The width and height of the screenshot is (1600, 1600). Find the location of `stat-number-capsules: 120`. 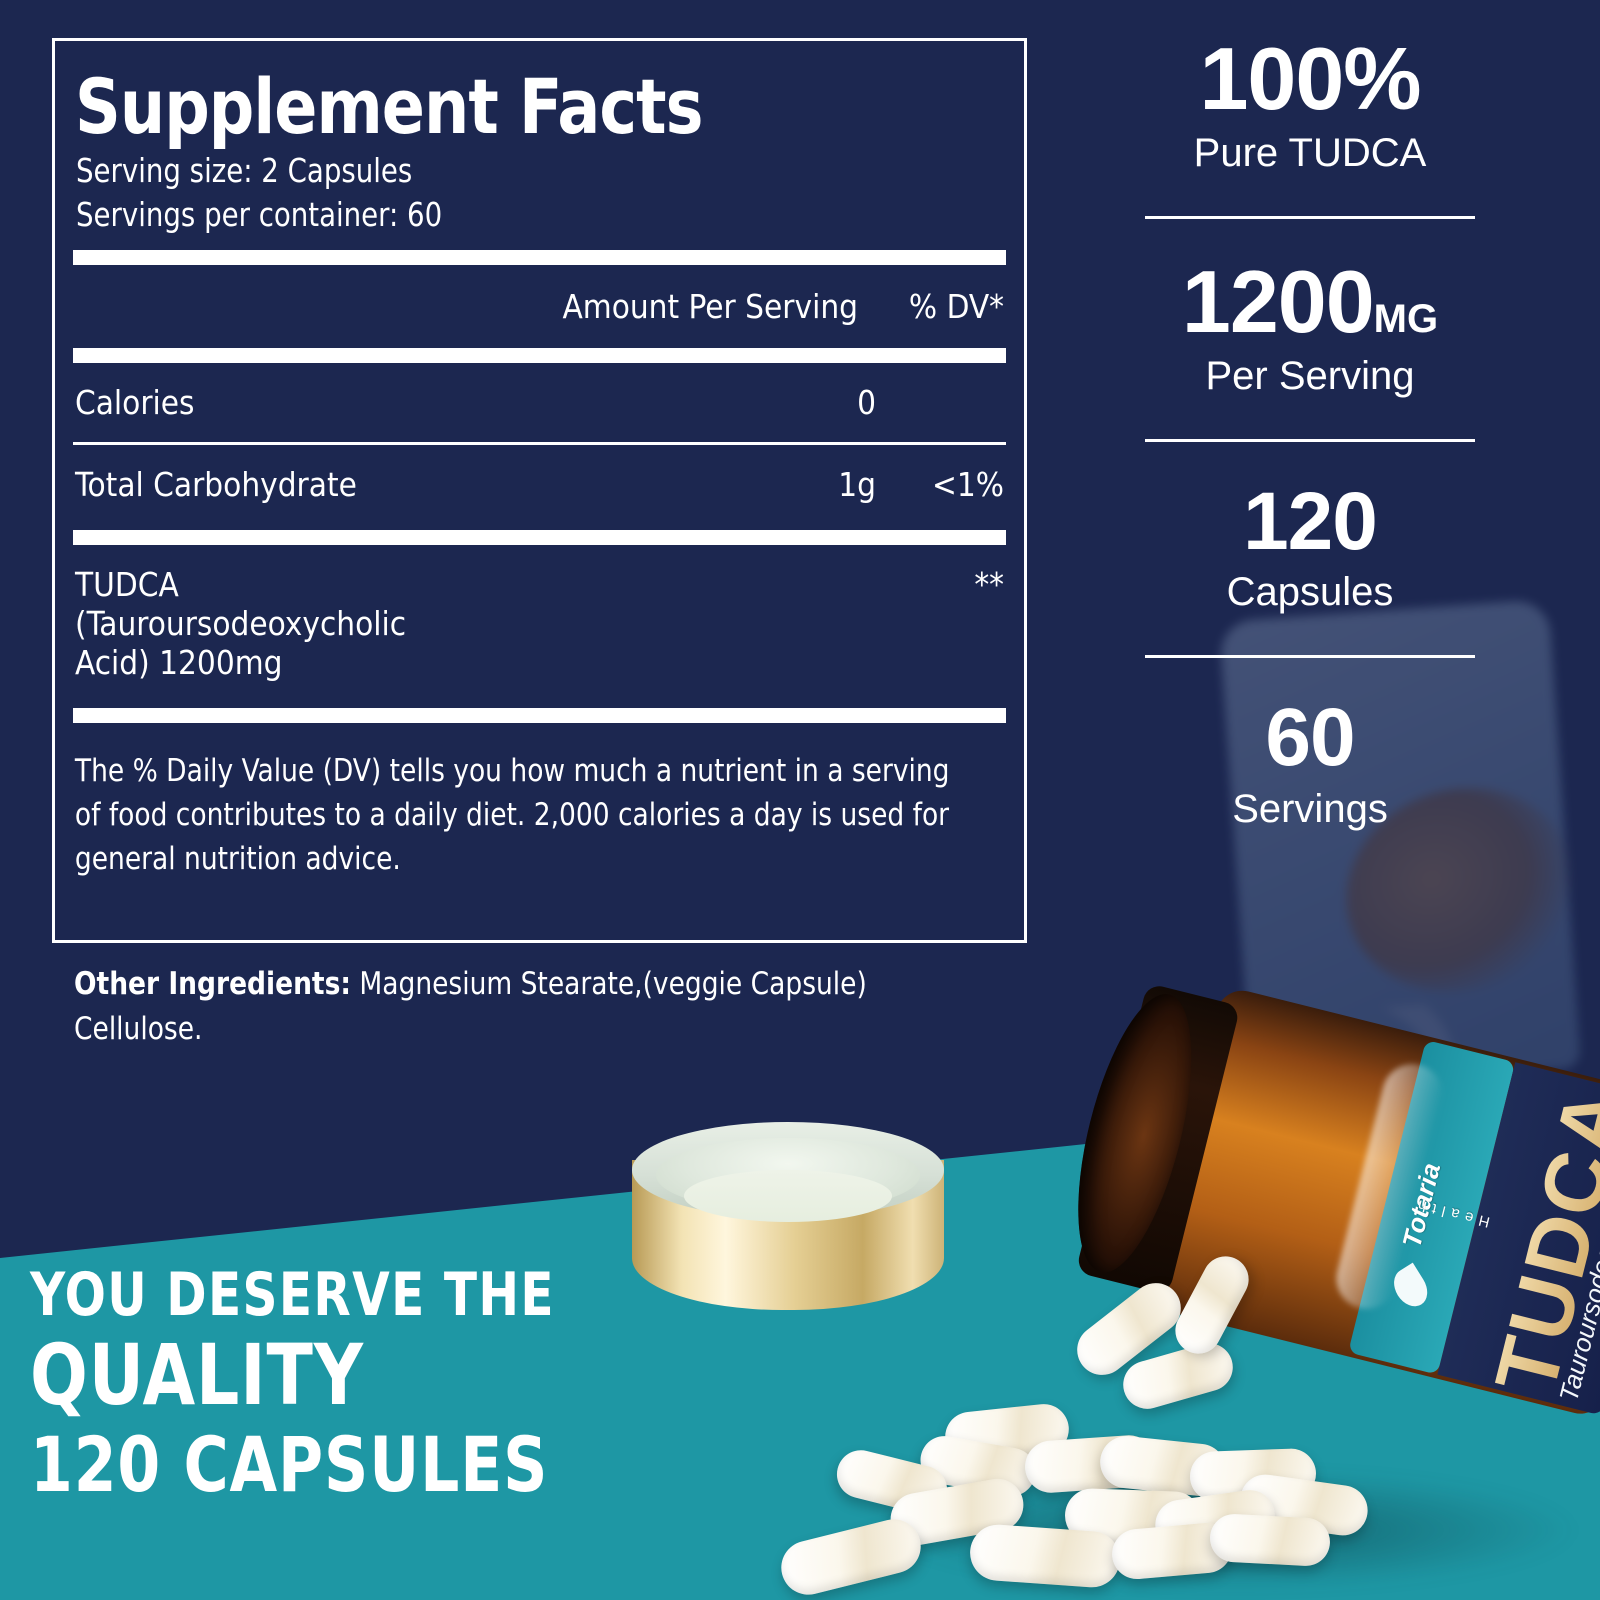

stat-number-capsules: 120 is located at coordinates (1310, 521).